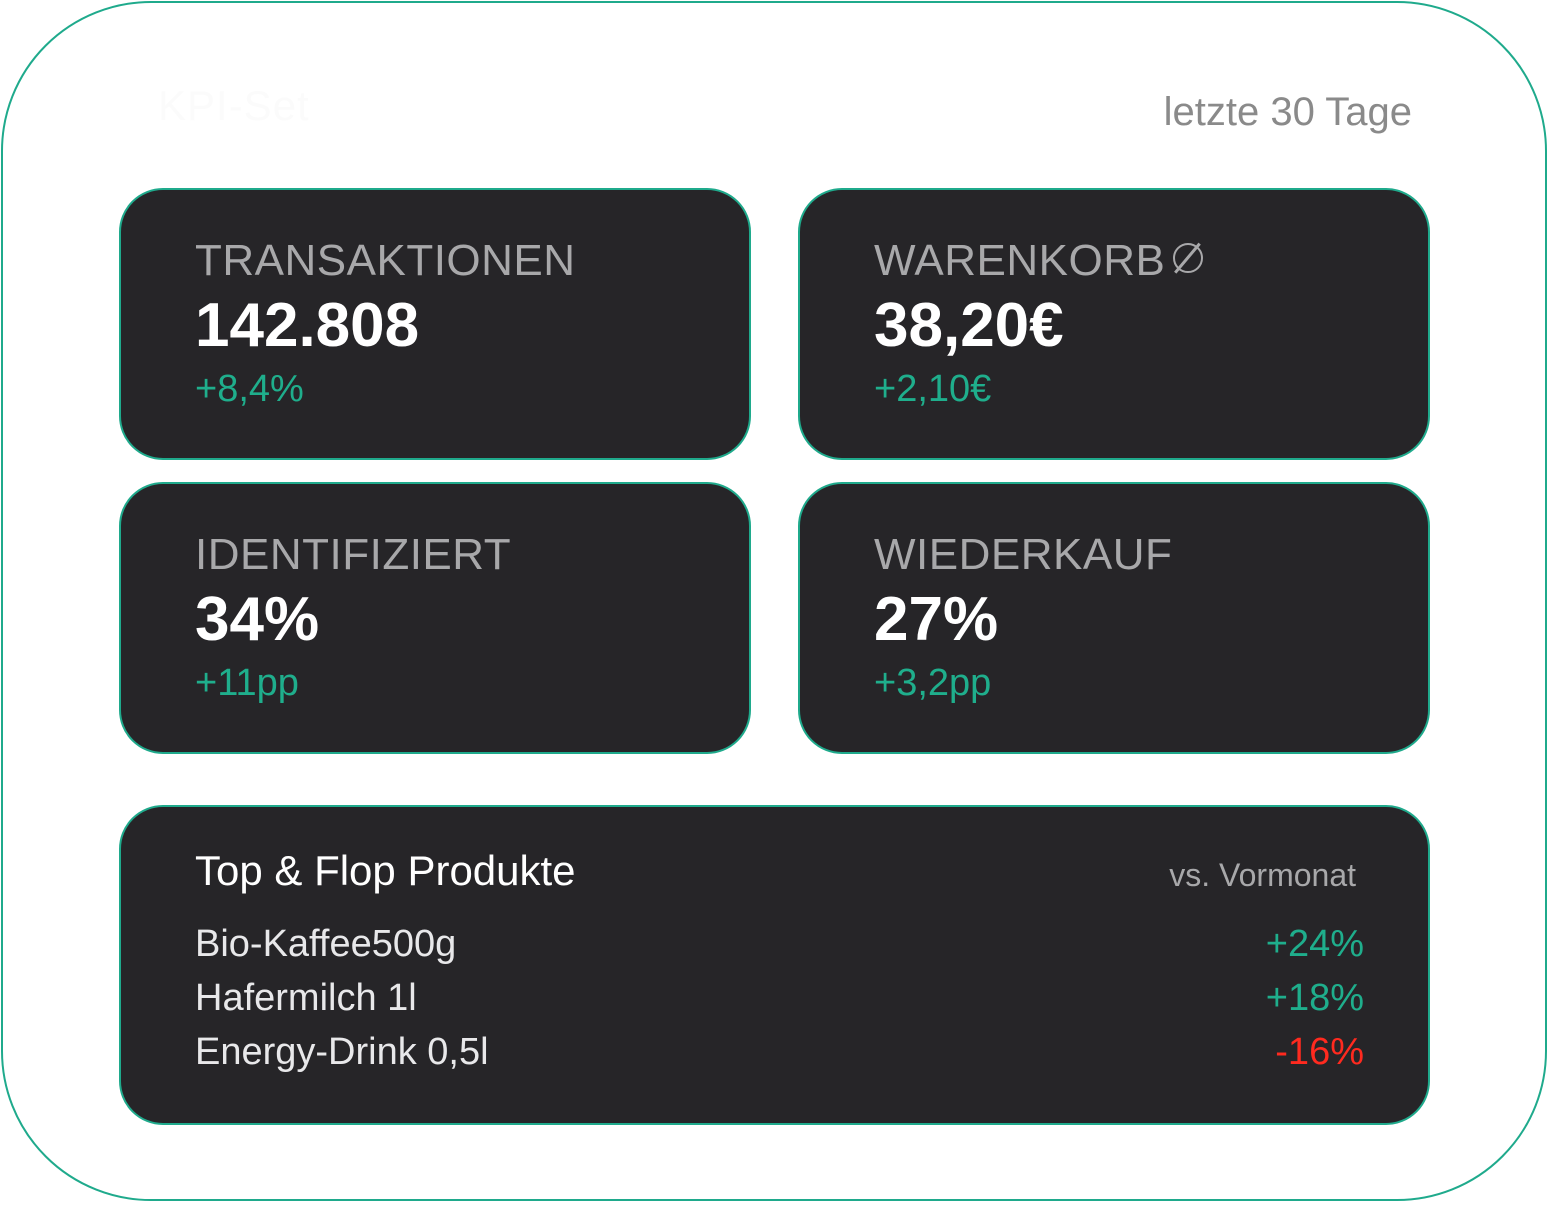 The height and width of the screenshot is (1206, 1552). I want to click on kpi-card-identifiziert: IDENTIFIZIERT 34% +11pp, so click(435, 618).